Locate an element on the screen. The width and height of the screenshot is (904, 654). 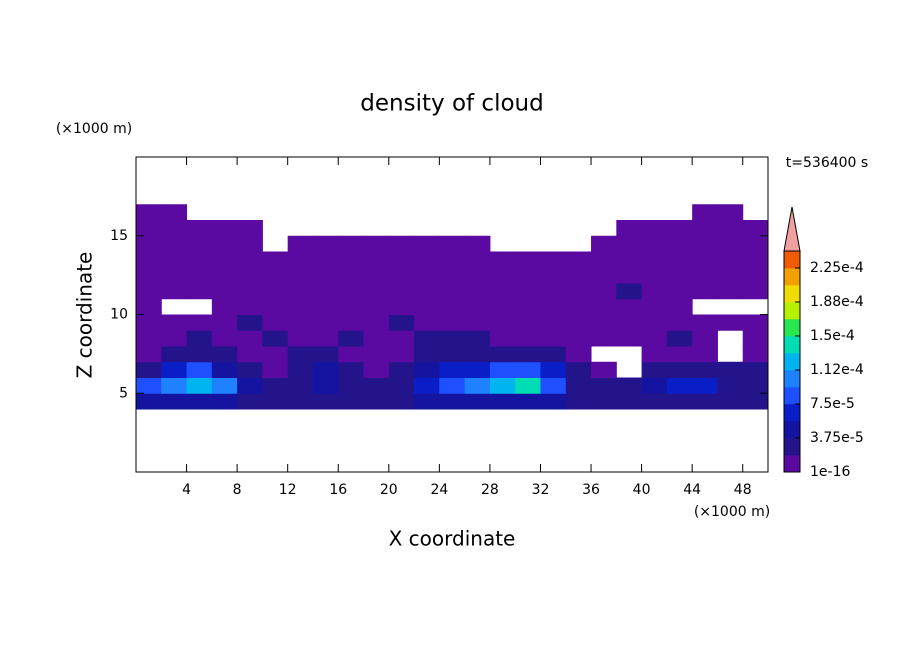
y-tick-label: 10 is located at coordinates (119, 315).